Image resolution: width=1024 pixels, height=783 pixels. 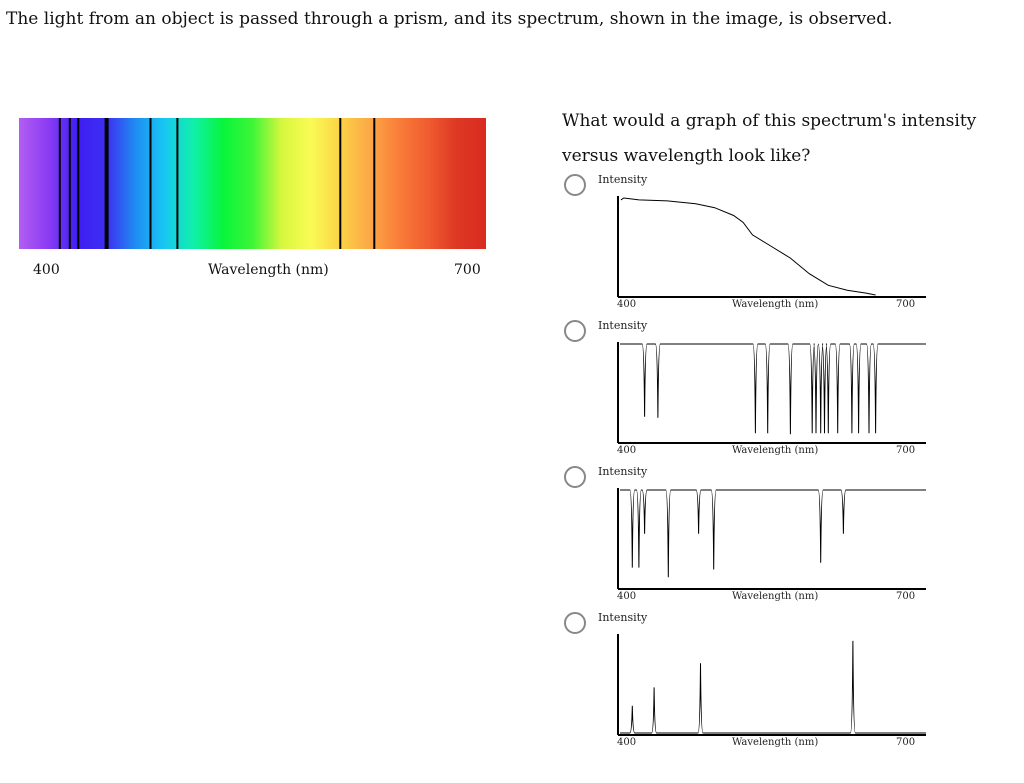 What do you see at coordinates (626, 596) in the screenshot?
I see `option-c-x-min-label: 400` at bounding box center [626, 596].